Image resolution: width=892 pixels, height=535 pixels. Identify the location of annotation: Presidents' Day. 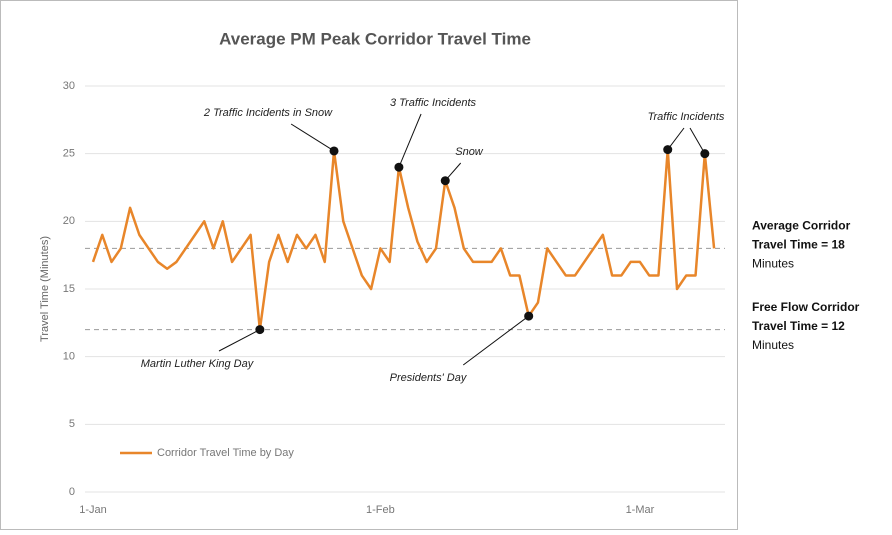
(429, 378).